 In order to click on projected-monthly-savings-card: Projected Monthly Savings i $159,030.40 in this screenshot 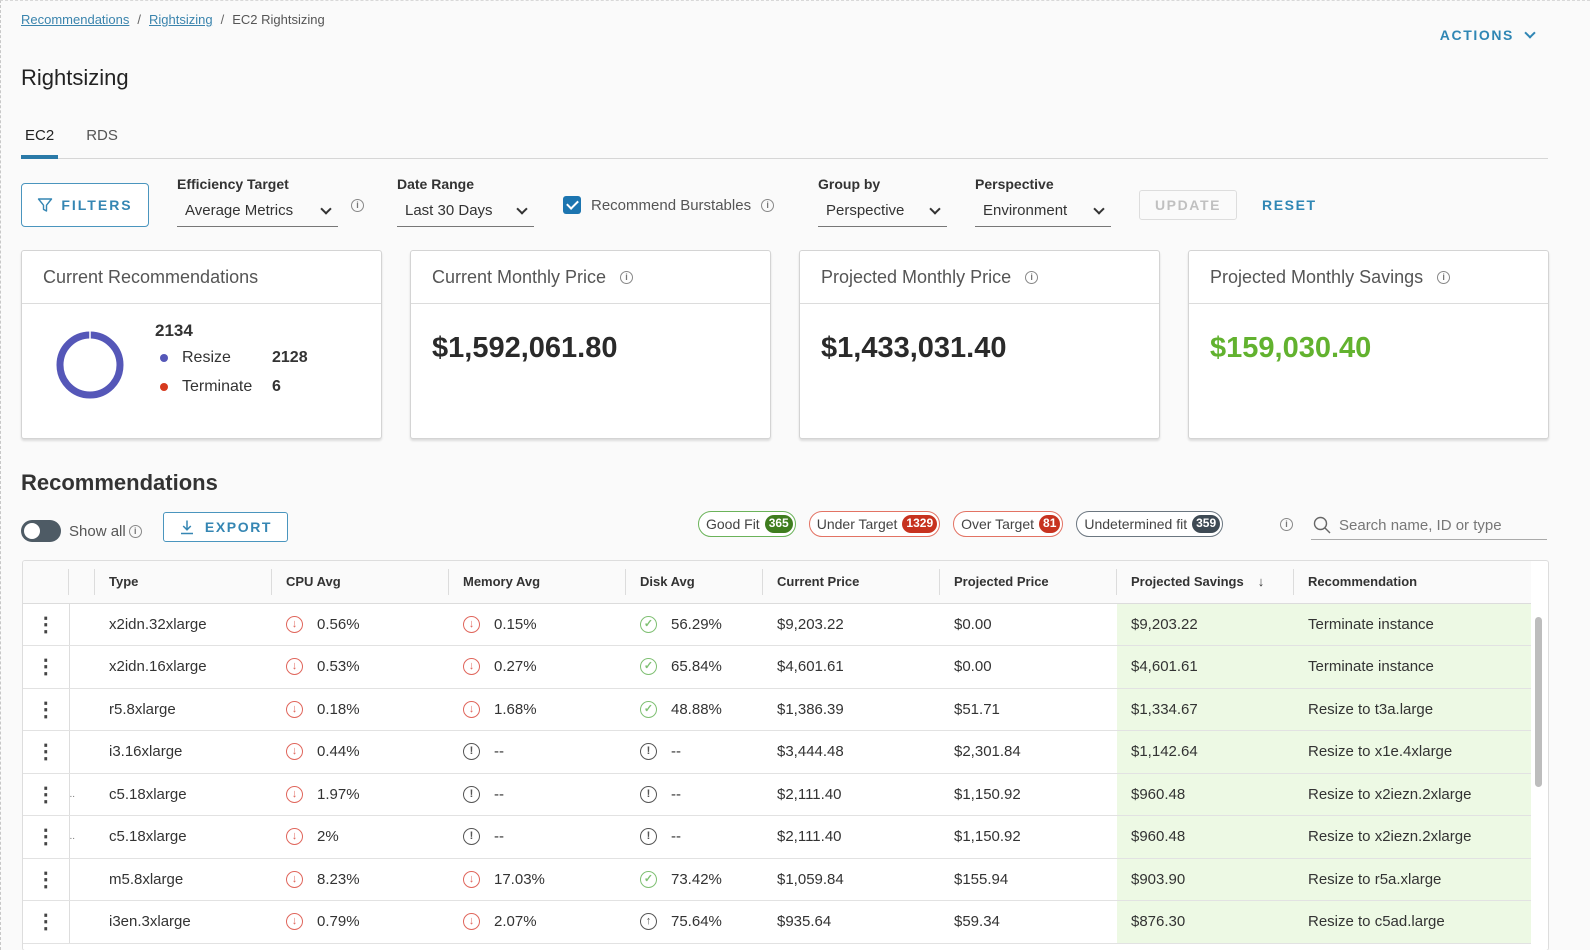, I will do `click(1368, 344)`.